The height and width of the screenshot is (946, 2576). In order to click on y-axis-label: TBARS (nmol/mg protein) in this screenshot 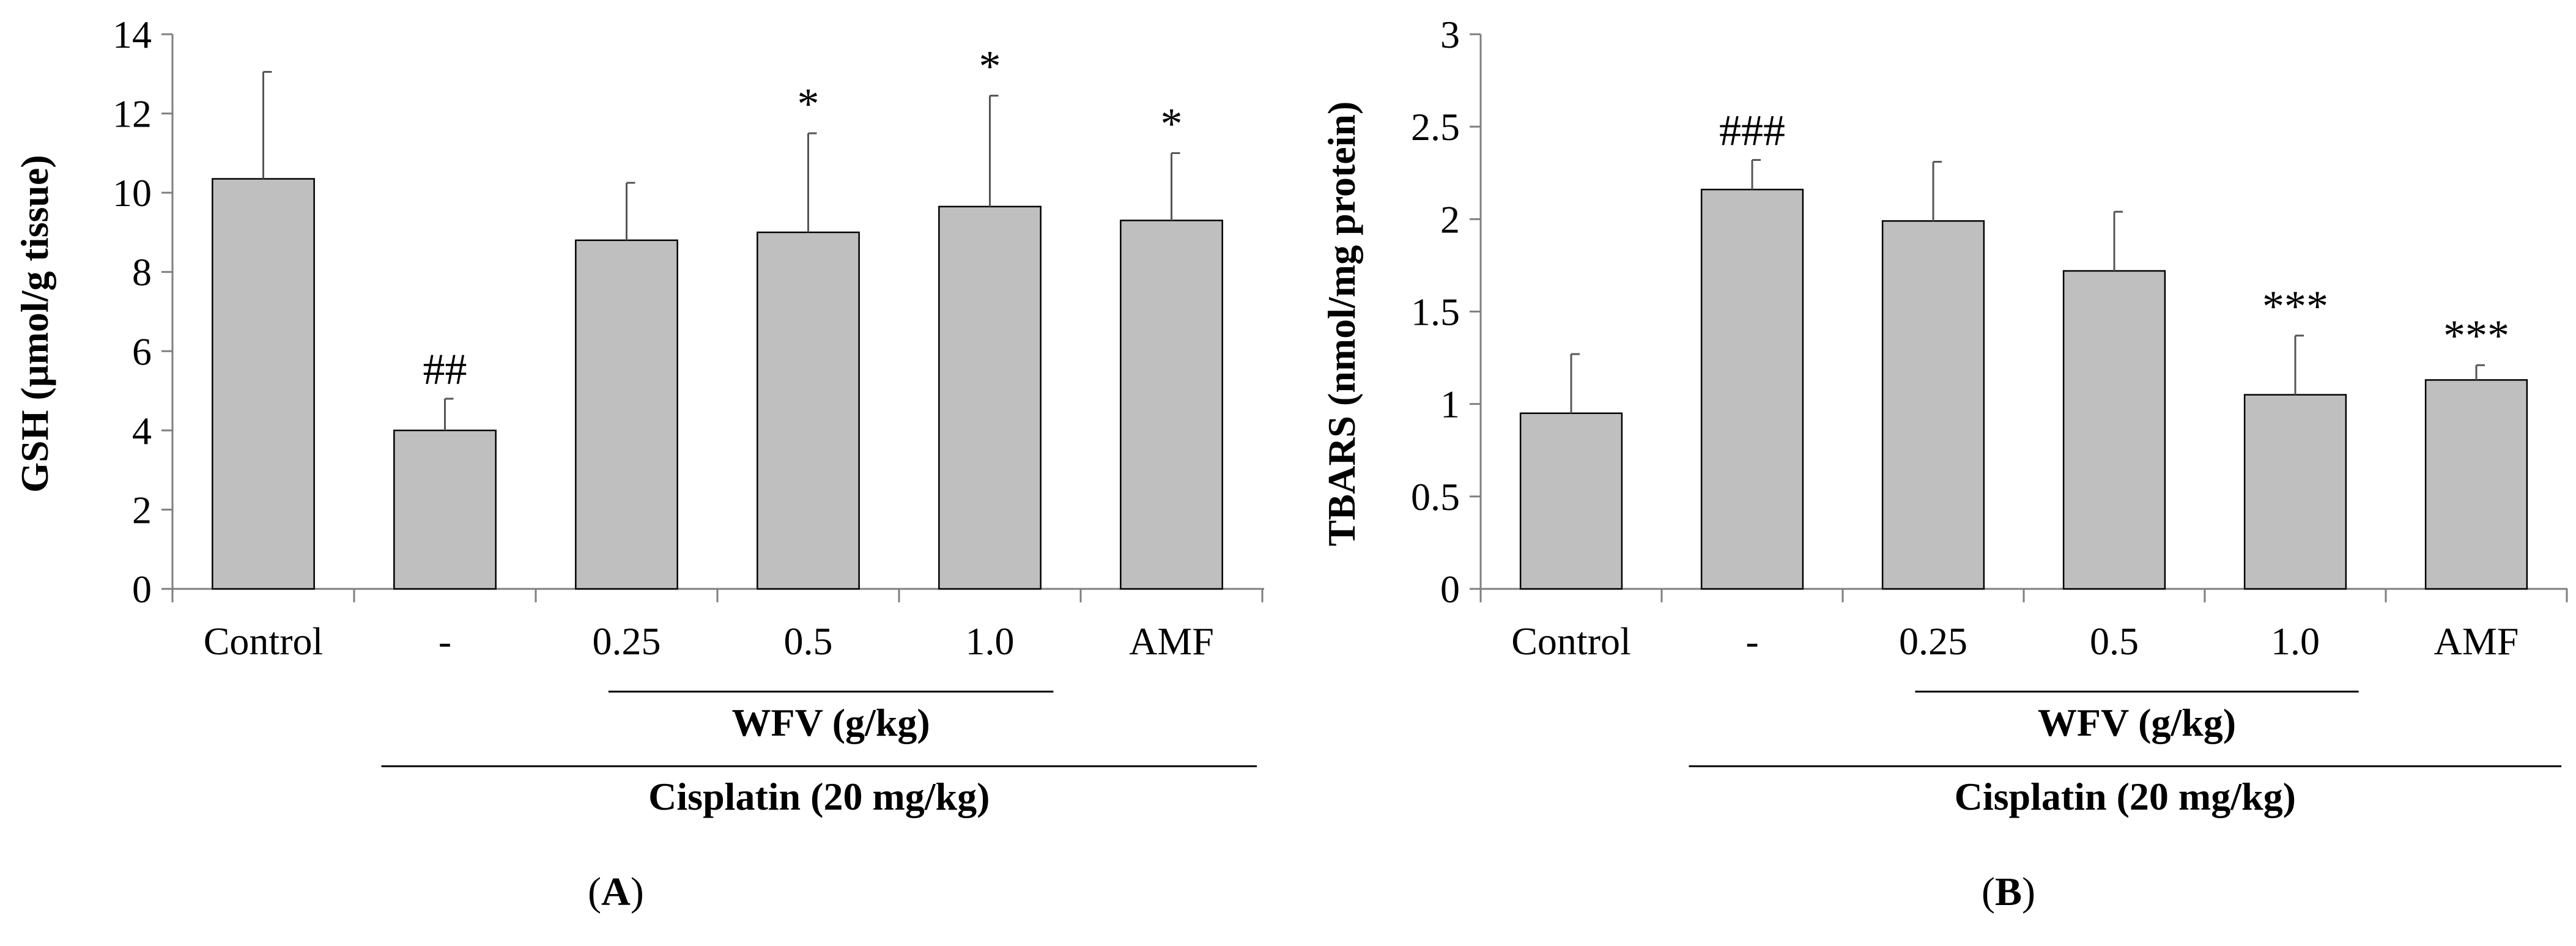, I will do `click(1341, 325)`.